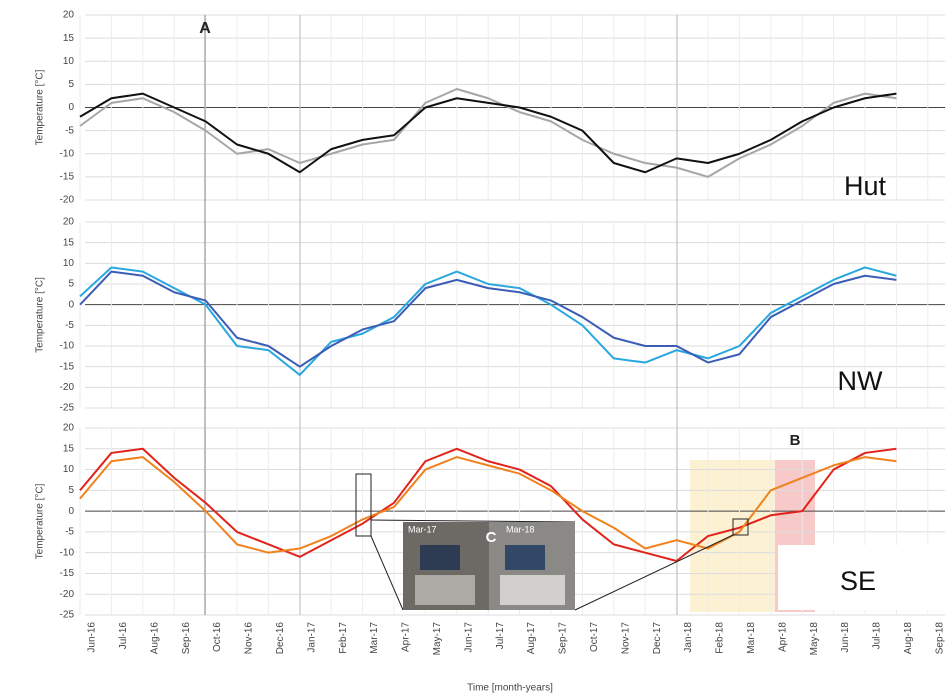 Image resolution: width=947 pixels, height=700 pixels. What do you see at coordinates (845, 637) in the screenshot?
I see `x-tick-label: Jun-18` at bounding box center [845, 637].